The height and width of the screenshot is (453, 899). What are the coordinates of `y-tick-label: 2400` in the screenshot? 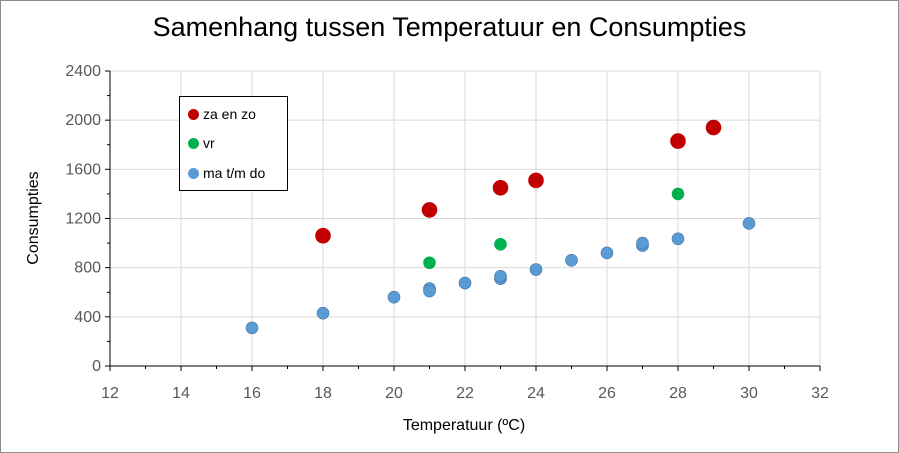 It's located at (83, 71).